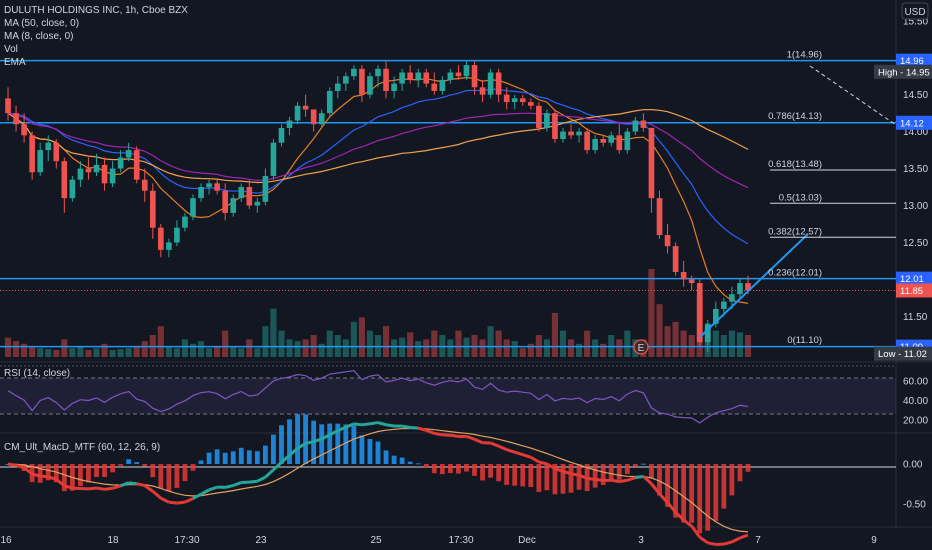  What do you see at coordinates (82, 447) in the screenshot?
I see `macd-title: CM_Ult_MacD_MTF (60, 12, 26, 9)` at bounding box center [82, 447].